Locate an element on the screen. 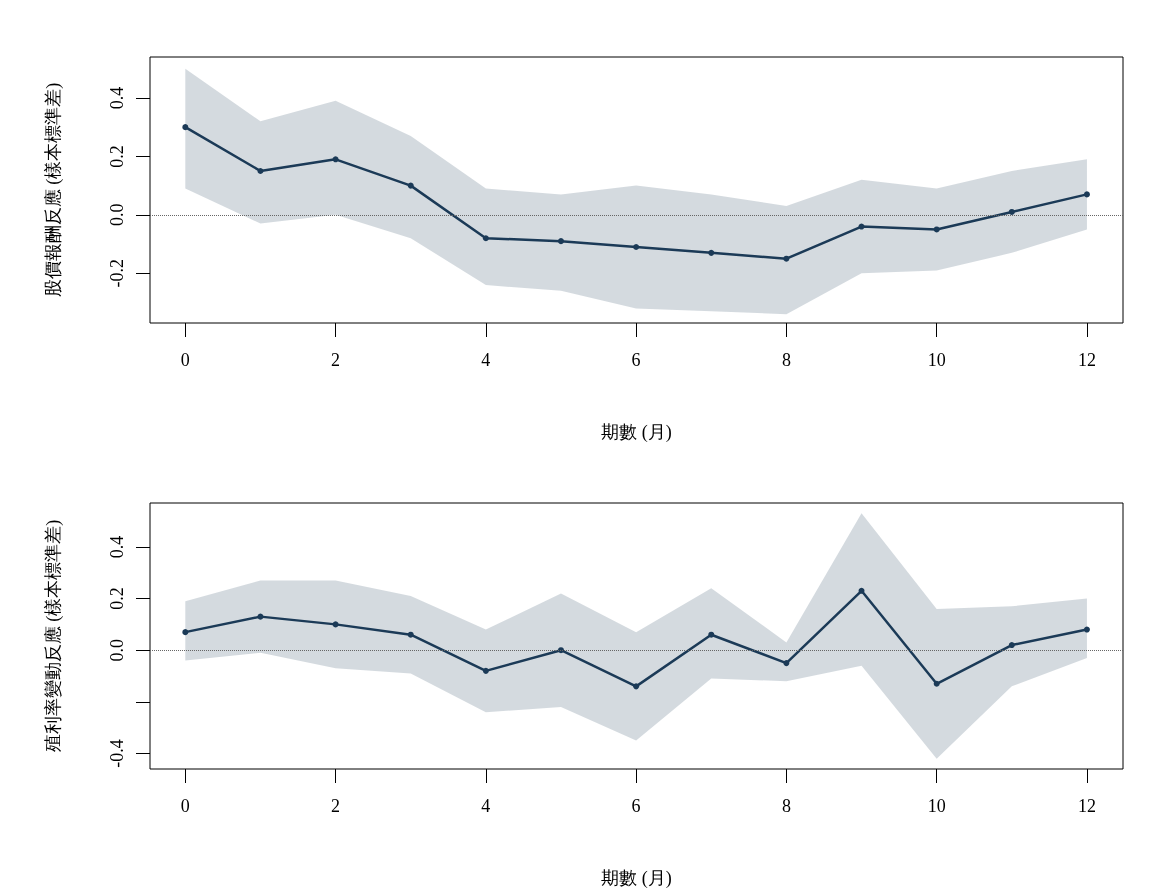  y-tick-label: -0.4 is located at coordinates (117, 753).